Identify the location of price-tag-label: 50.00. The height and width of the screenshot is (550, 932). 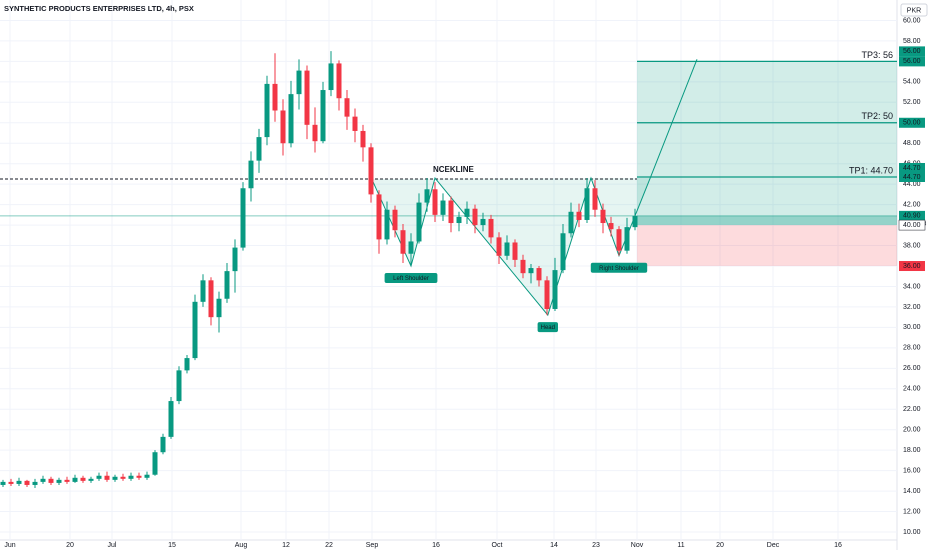
(912, 123).